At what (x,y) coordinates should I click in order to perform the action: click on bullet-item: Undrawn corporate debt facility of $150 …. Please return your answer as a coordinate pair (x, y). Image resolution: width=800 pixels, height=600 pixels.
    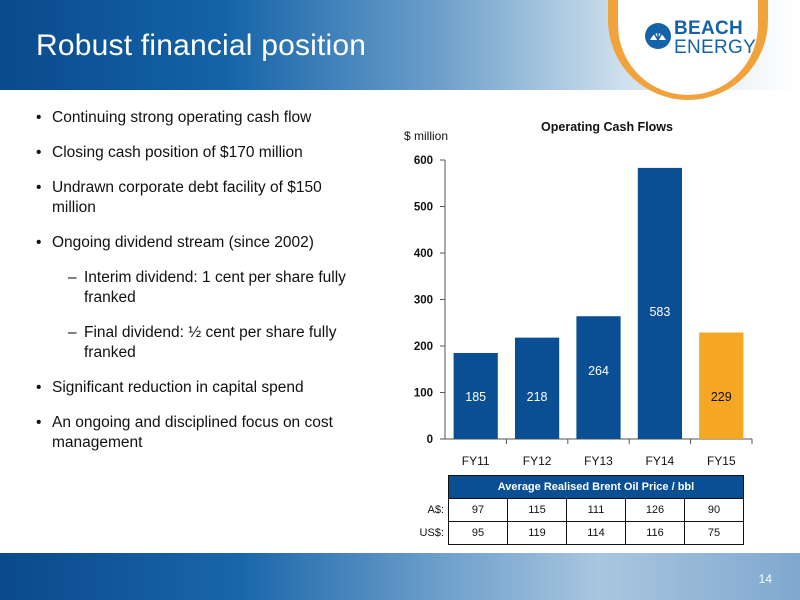
    Looking at the image, I should click on (179, 198).